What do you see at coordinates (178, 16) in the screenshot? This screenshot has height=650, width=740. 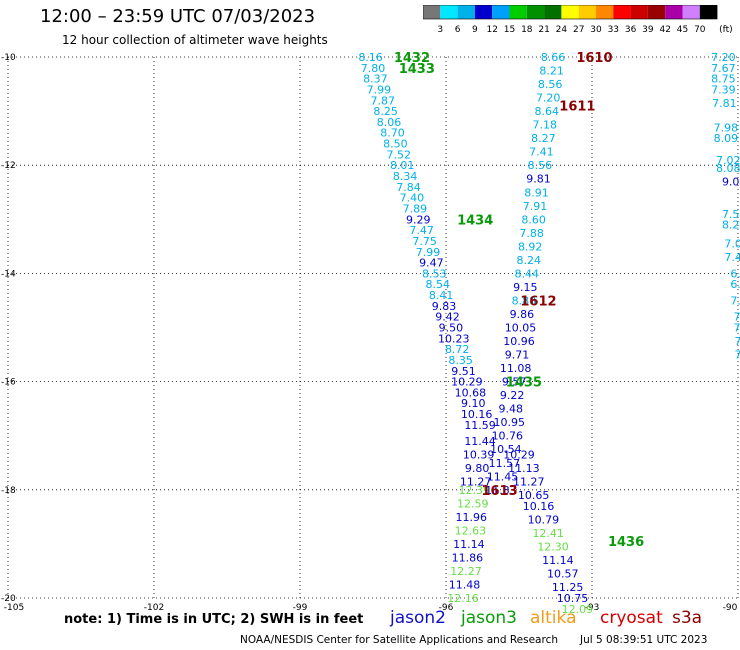 I see `chart-title: 12:00 – 23:59 UTC 07/03/2023` at bounding box center [178, 16].